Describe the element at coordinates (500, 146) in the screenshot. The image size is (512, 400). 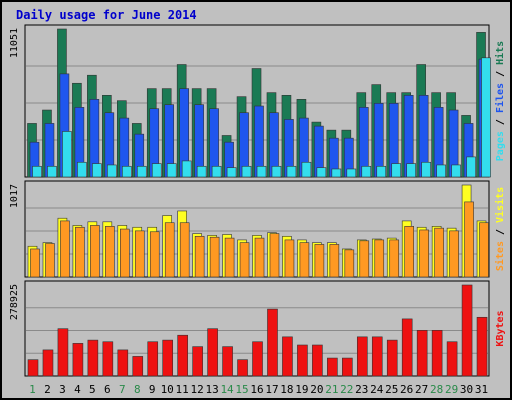
I see `axis-label-pages: Pages` at that location.